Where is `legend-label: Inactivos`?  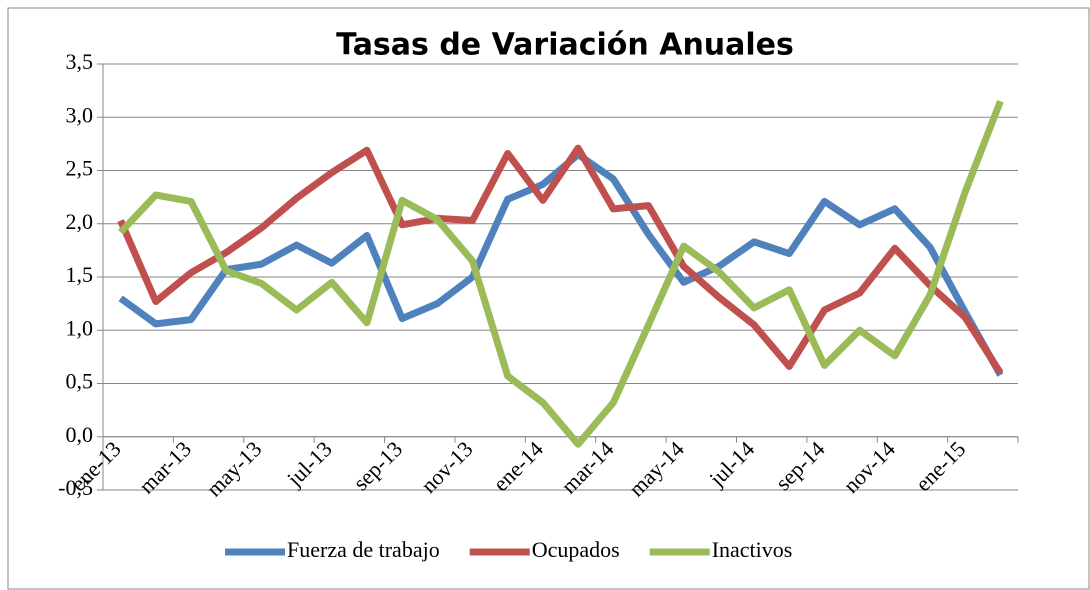
legend-label: Inactivos is located at coordinates (752, 549).